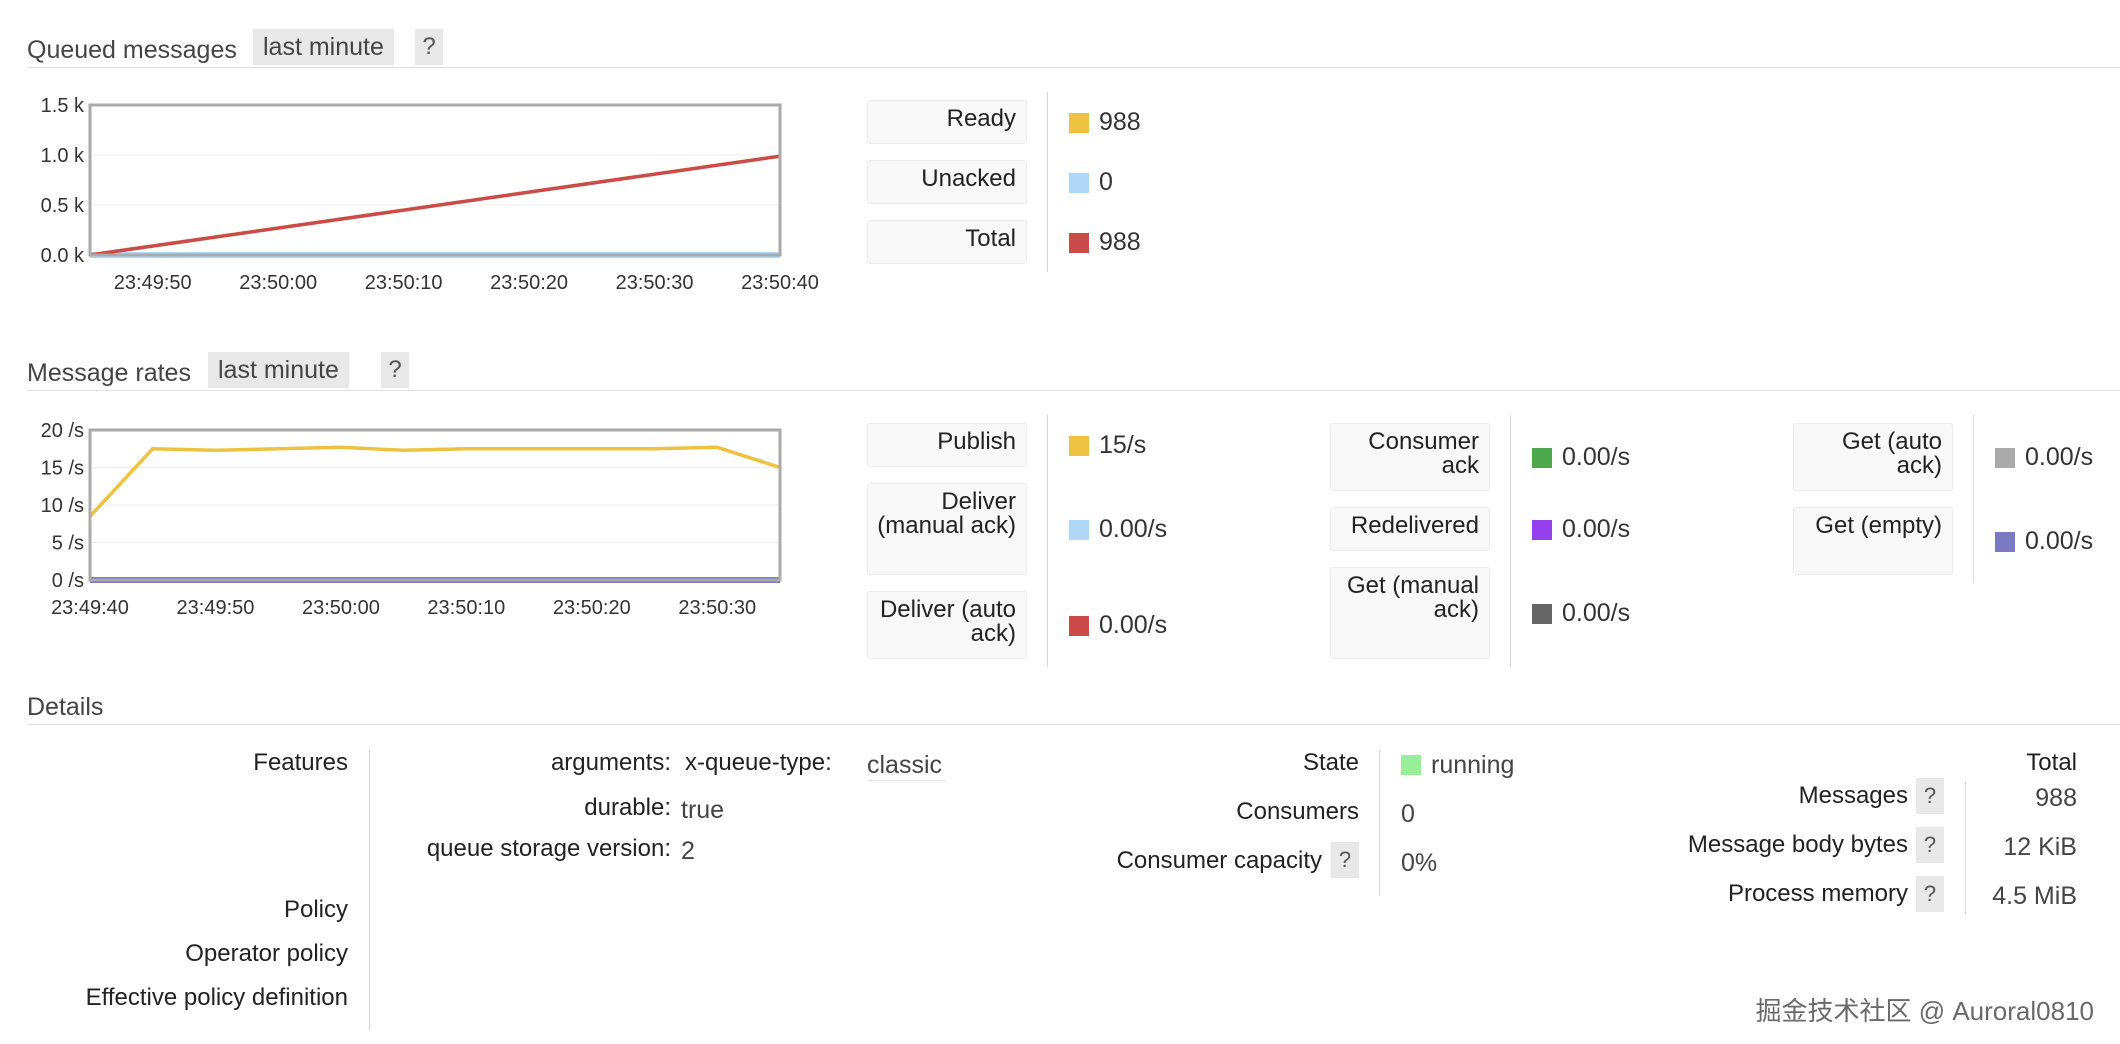 This screenshot has width=2120, height=1044. Describe the element at coordinates (976, 441) in the screenshot. I see `legend-label-publish: Publish` at that location.